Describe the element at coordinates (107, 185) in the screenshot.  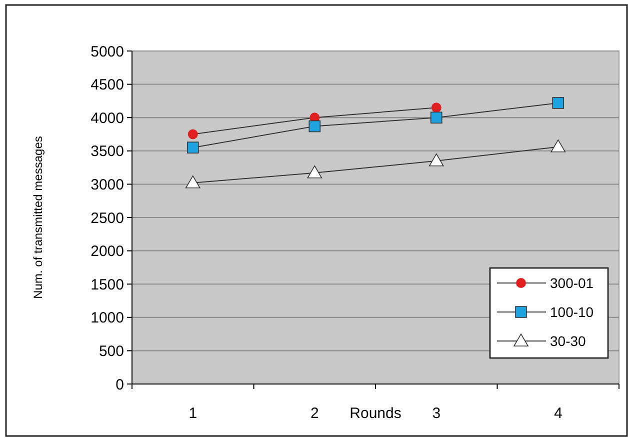
I see `y-tick-label: 3000` at that location.